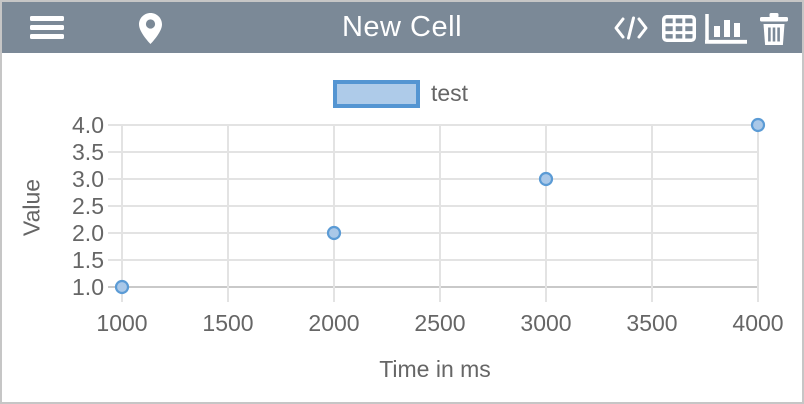  What do you see at coordinates (435, 369) in the screenshot?
I see `x-axis-title: Time in ms` at bounding box center [435, 369].